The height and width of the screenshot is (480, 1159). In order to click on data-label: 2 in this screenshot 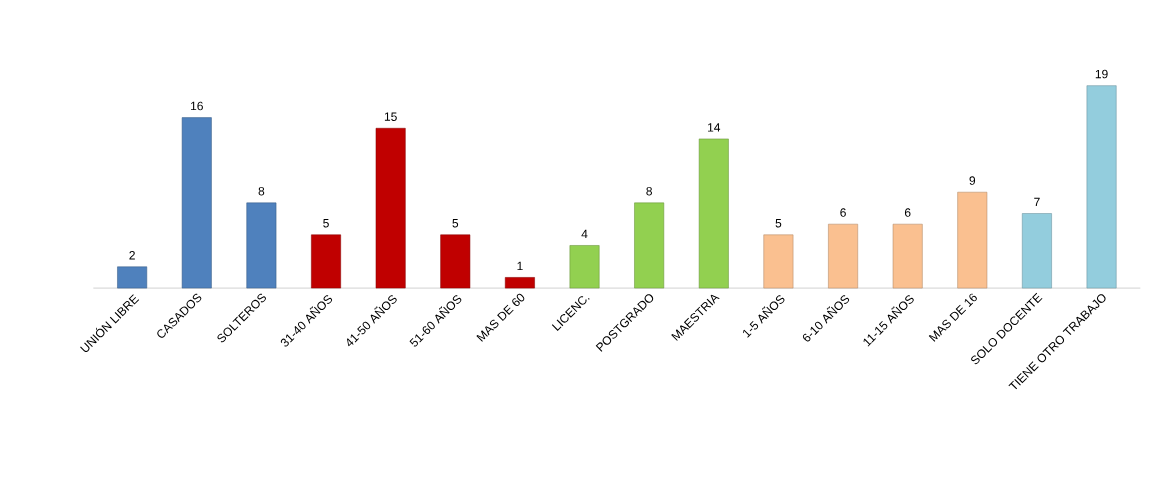, I will do `click(132, 255)`.